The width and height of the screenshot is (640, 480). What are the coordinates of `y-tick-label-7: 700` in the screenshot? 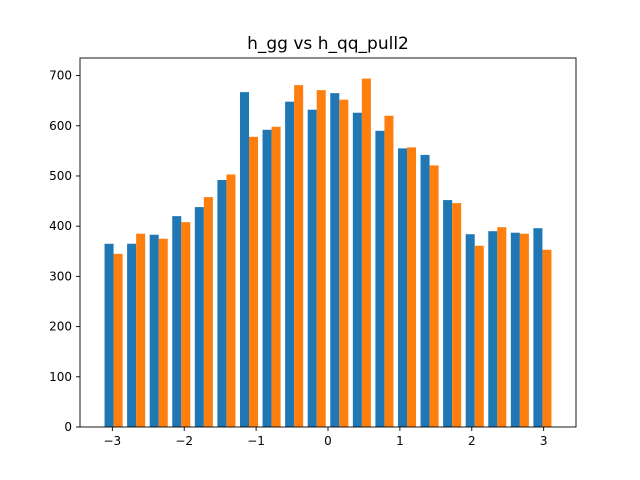 It's located at (60, 76).